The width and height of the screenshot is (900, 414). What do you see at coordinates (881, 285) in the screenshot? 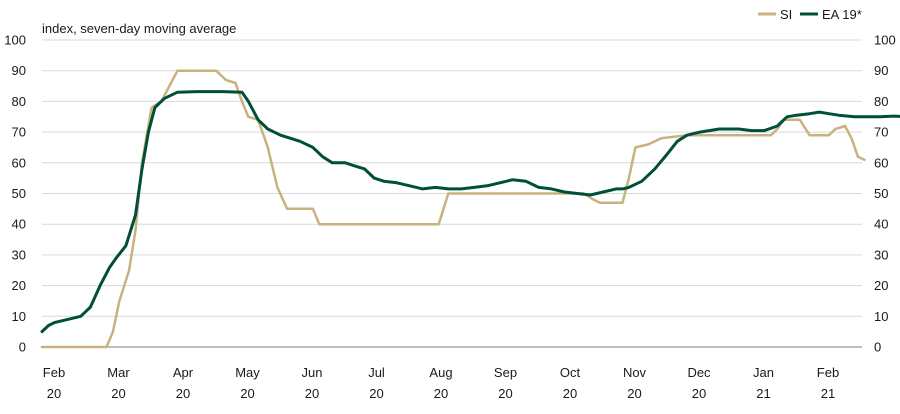
I see `y-tick-label-right: 20` at bounding box center [881, 285].